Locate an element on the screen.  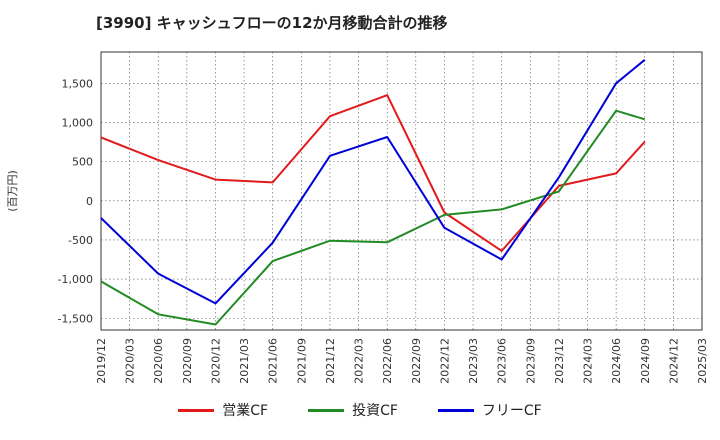
legend: 営業CF 投資CF フリーCF is located at coordinates (360, 410).